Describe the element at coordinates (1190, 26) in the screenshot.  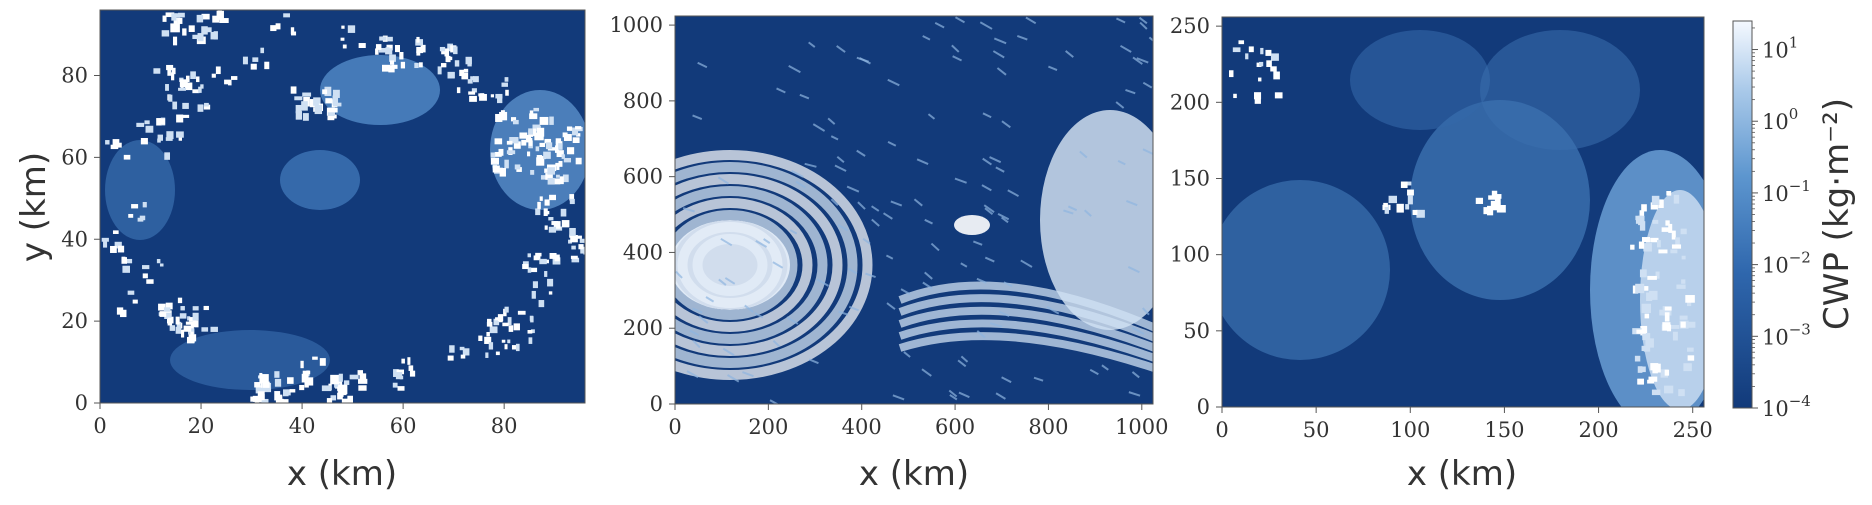
I see `y-tick-label: 250` at that location.